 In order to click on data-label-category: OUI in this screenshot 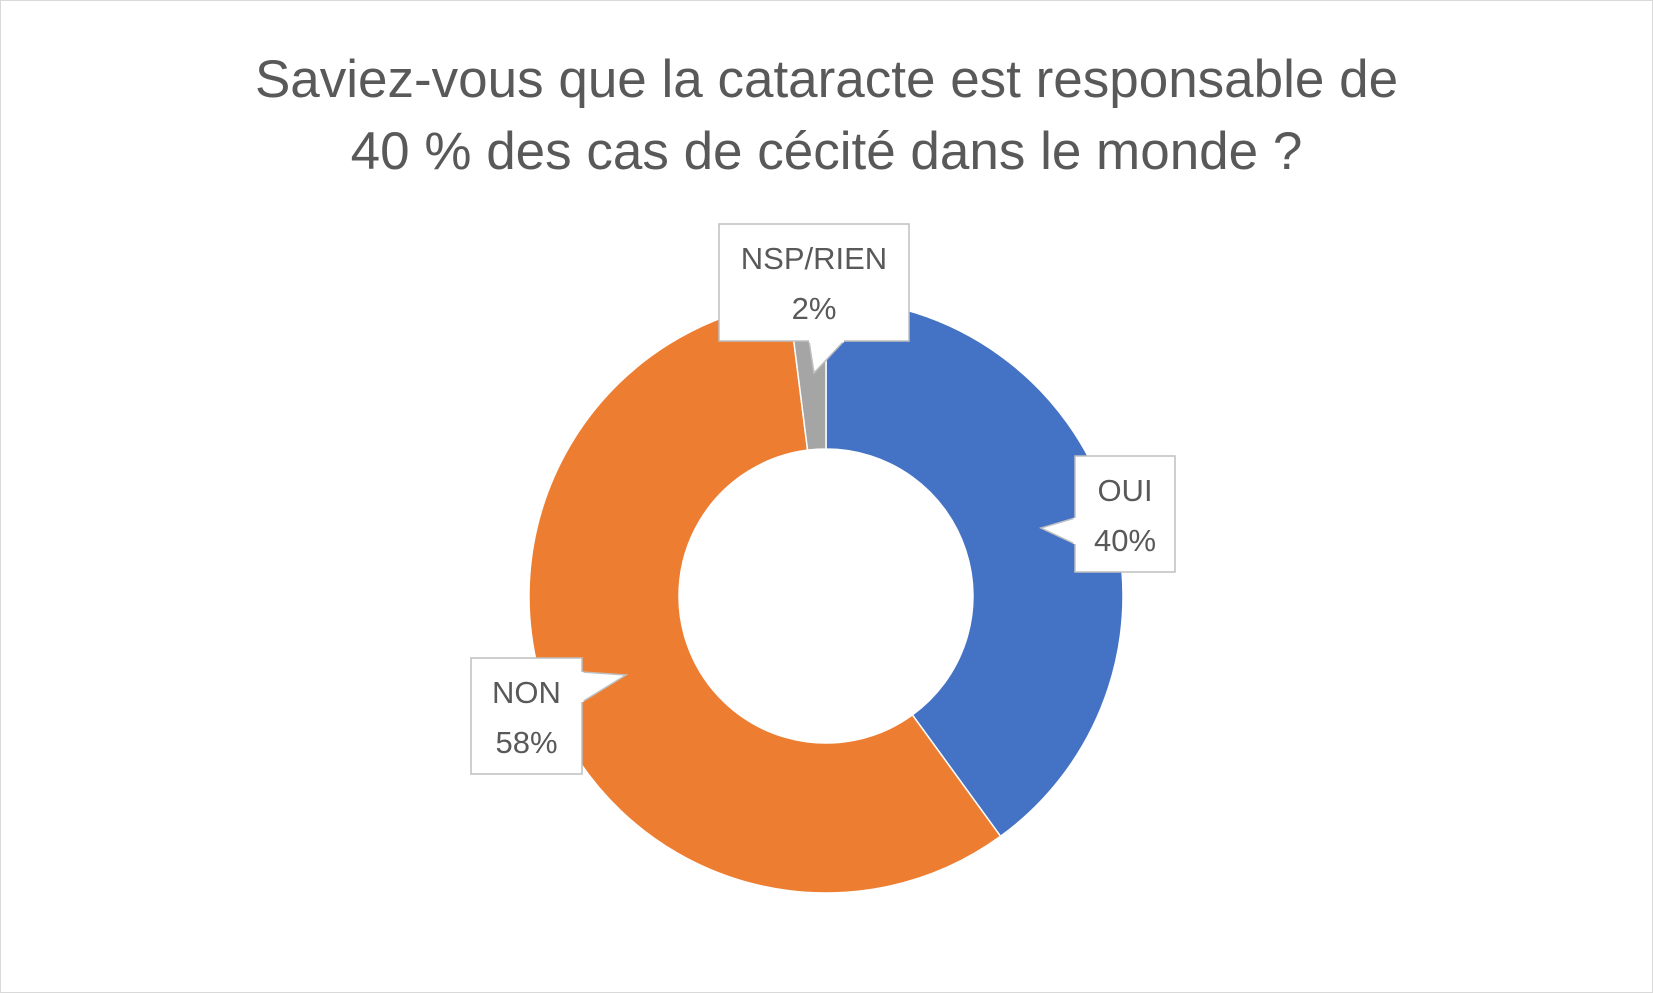, I will do `click(1124, 490)`.